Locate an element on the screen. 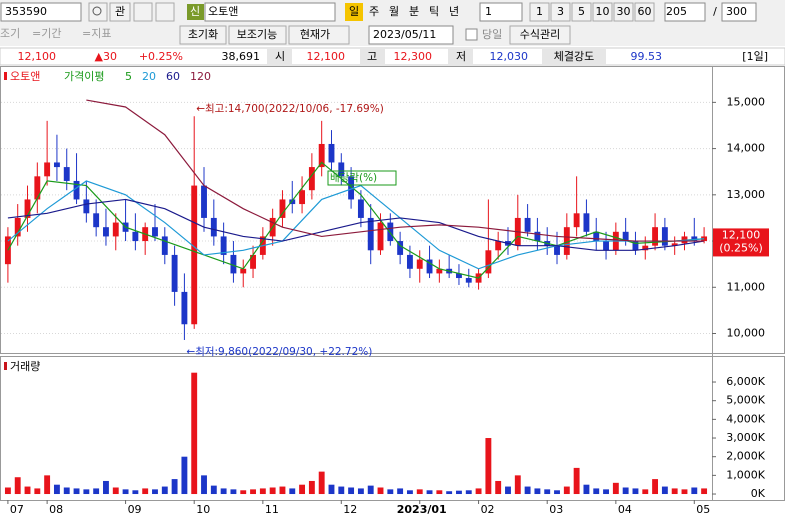 This screenshot has height=518, width=785. name-box is located at coordinates (270, 12).